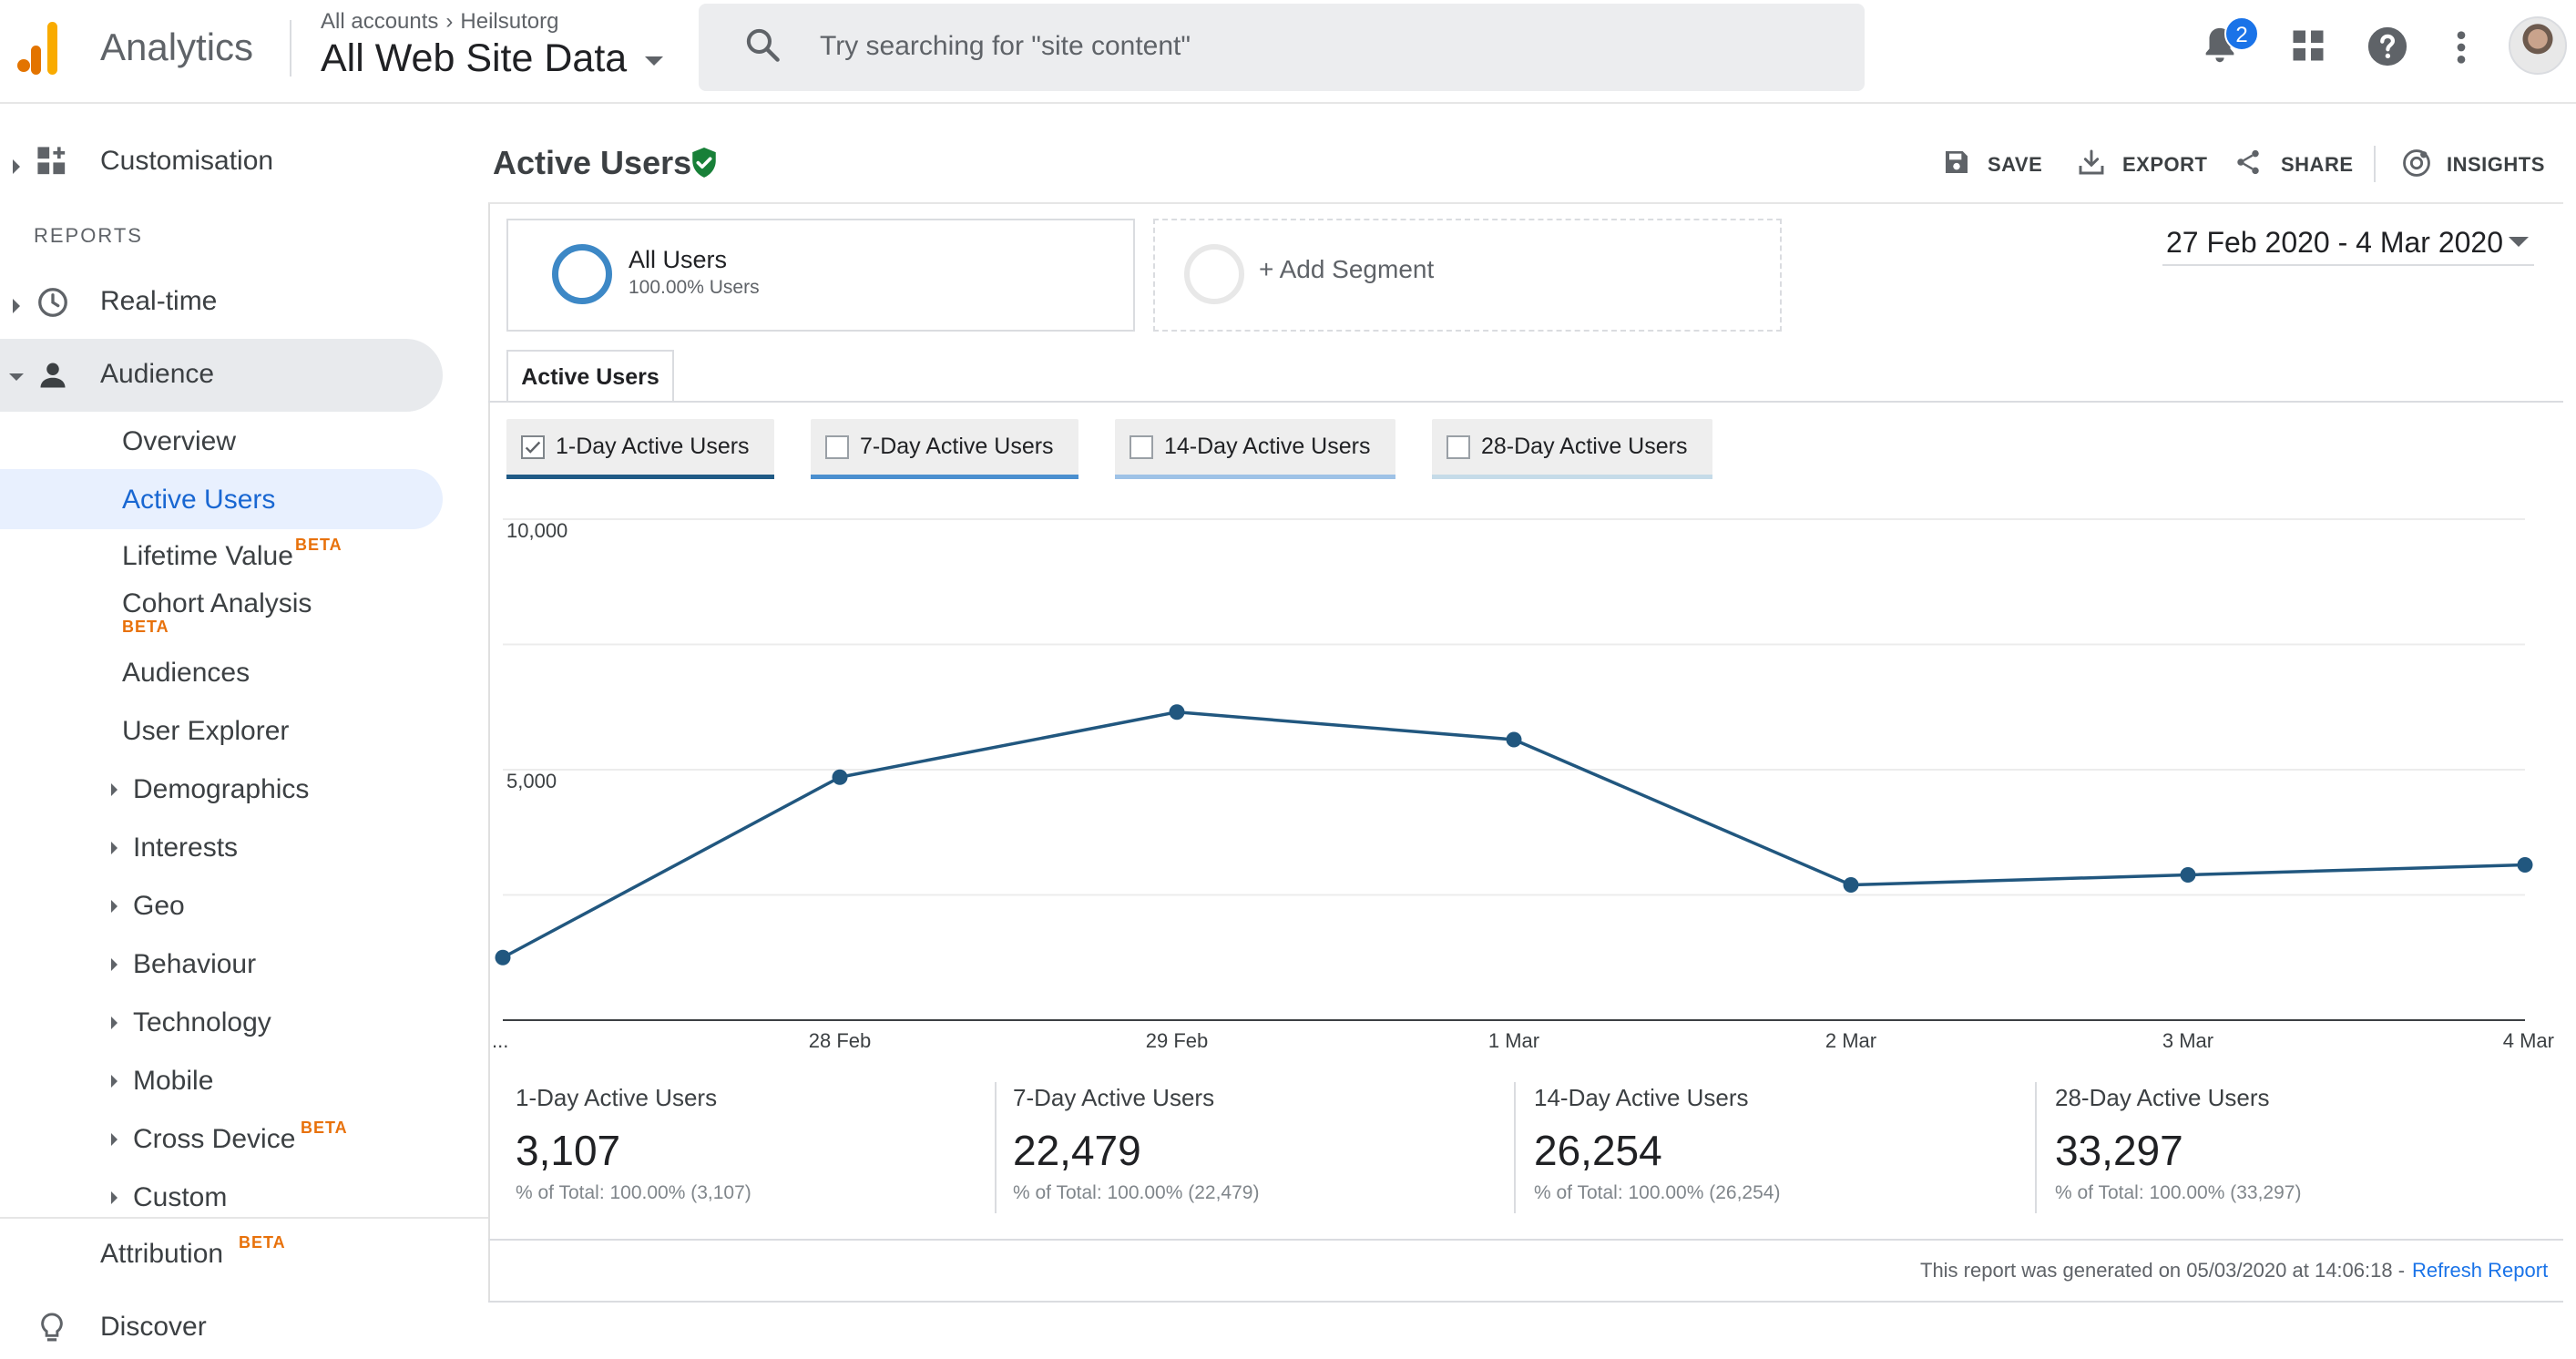  I want to click on segment-all-users, so click(821, 275).